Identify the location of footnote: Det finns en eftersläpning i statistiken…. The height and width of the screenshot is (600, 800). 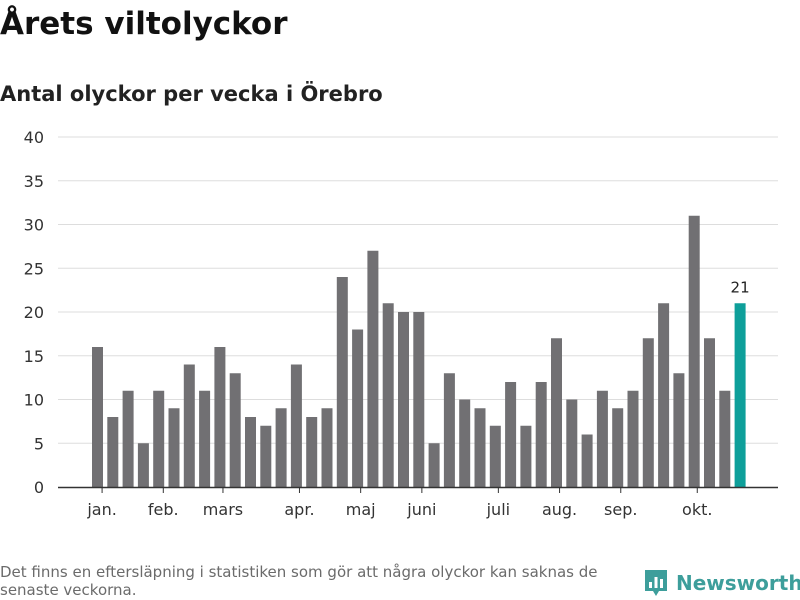
(299, 581).